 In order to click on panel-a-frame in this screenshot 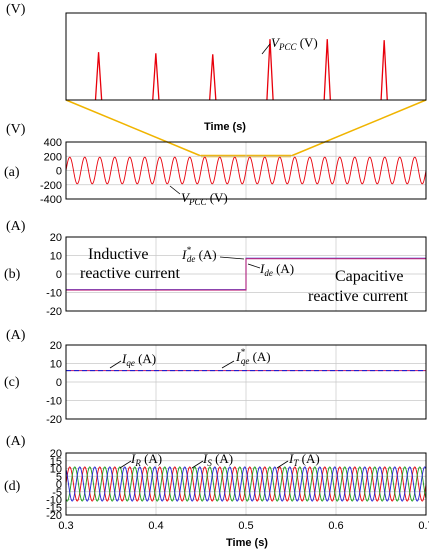, I will do `click(246, 170)`.